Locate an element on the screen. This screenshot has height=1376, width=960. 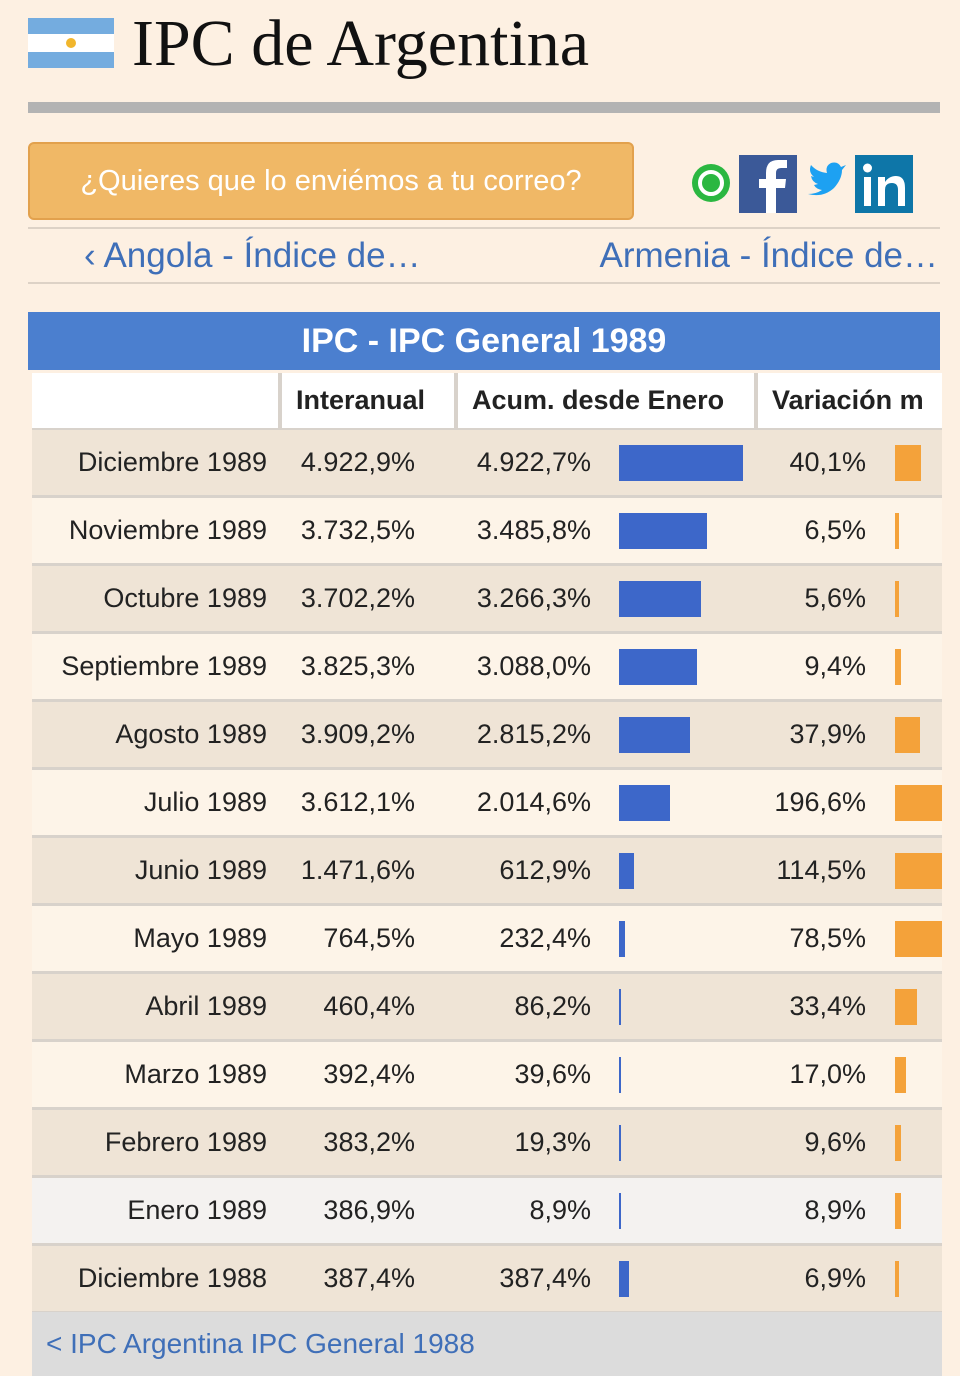
variacion-cell: 8,9% is located at coordinates (835, 1210).